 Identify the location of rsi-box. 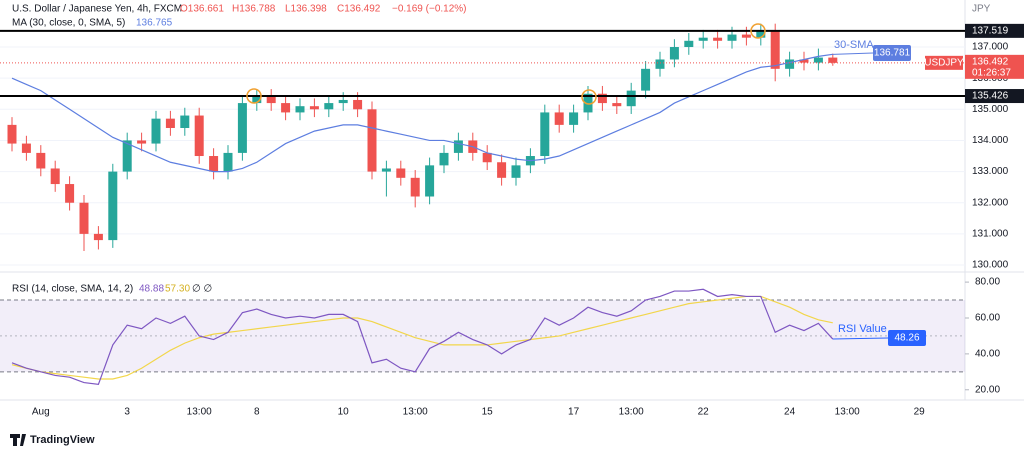
(907, 338).